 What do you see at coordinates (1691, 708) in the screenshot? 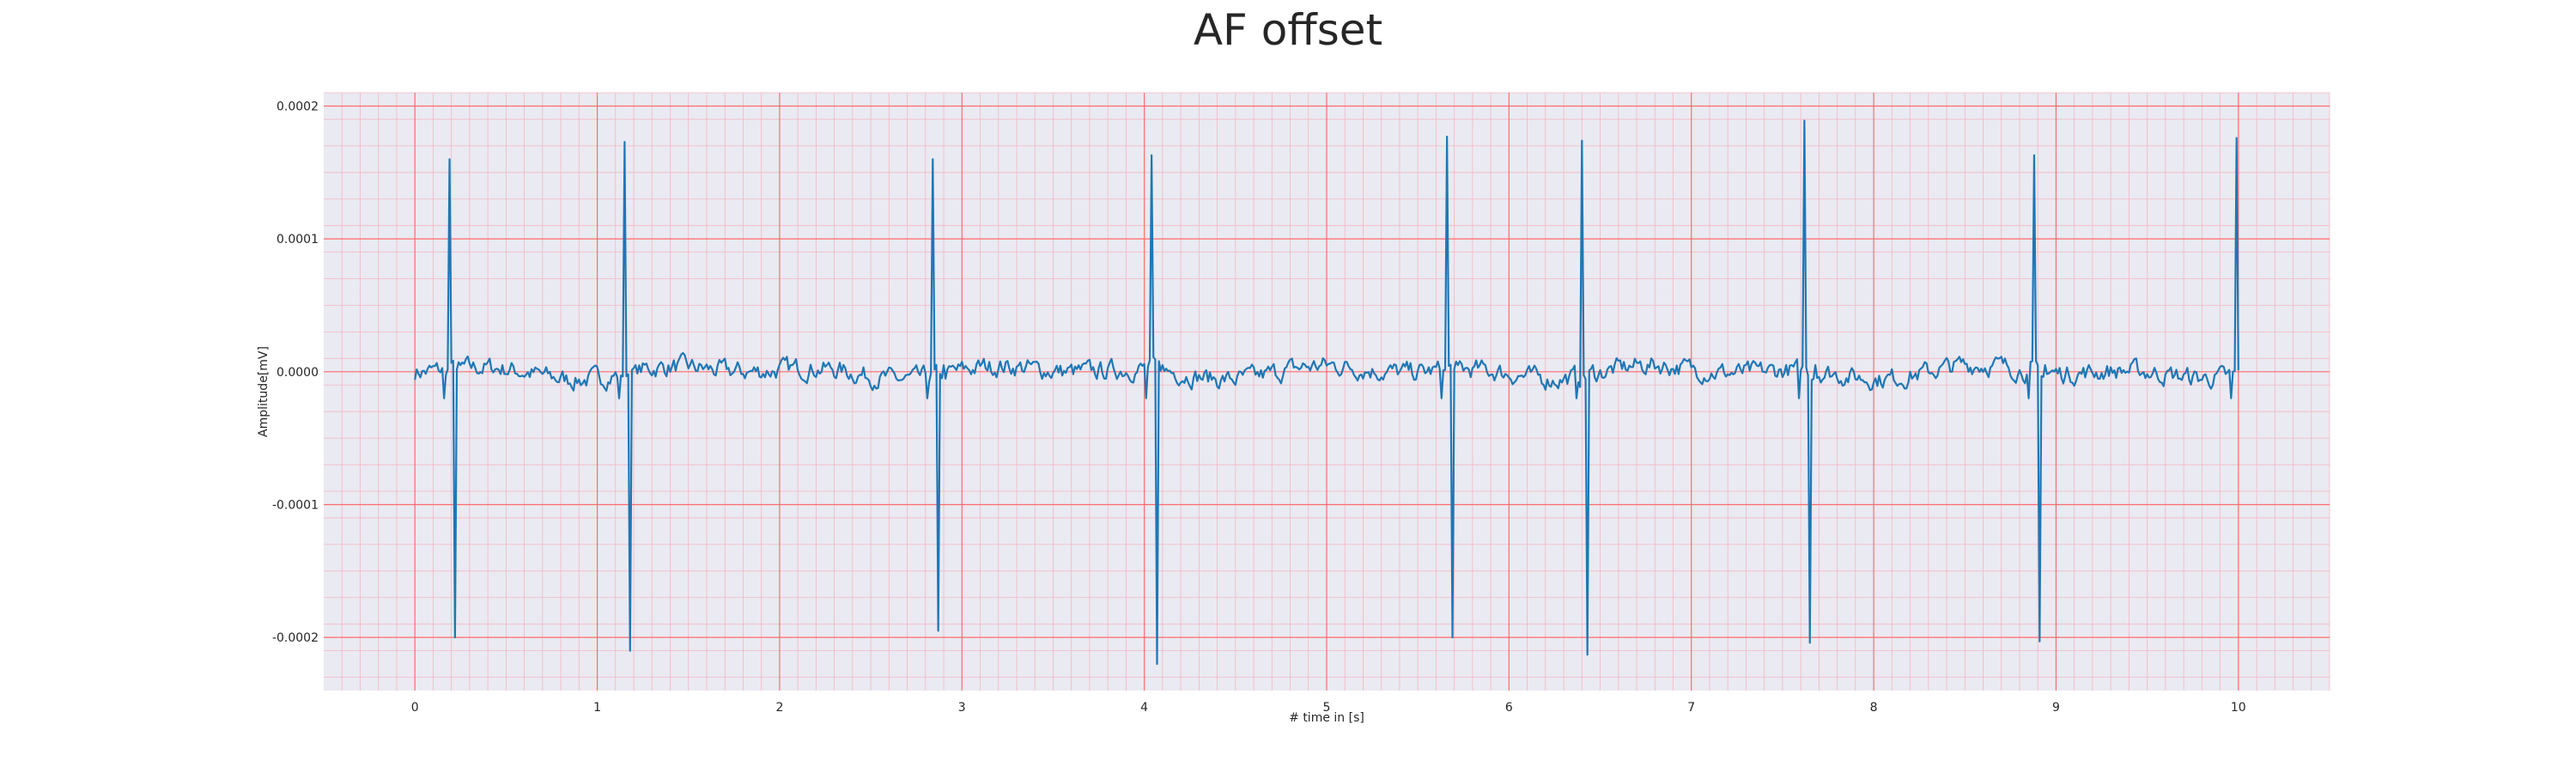
I see `x-tick-label: 7` at bounding box center [1691, 708].